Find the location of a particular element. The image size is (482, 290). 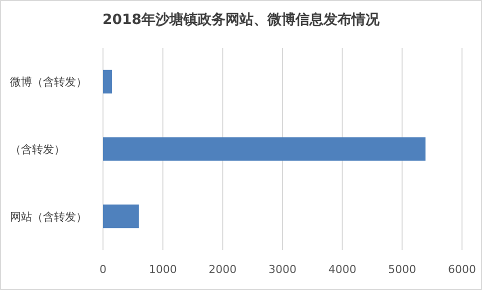

chart-title: 2018年沙塘镇政务网站、微博信息发布情况 is located at coordinates (241, 19).